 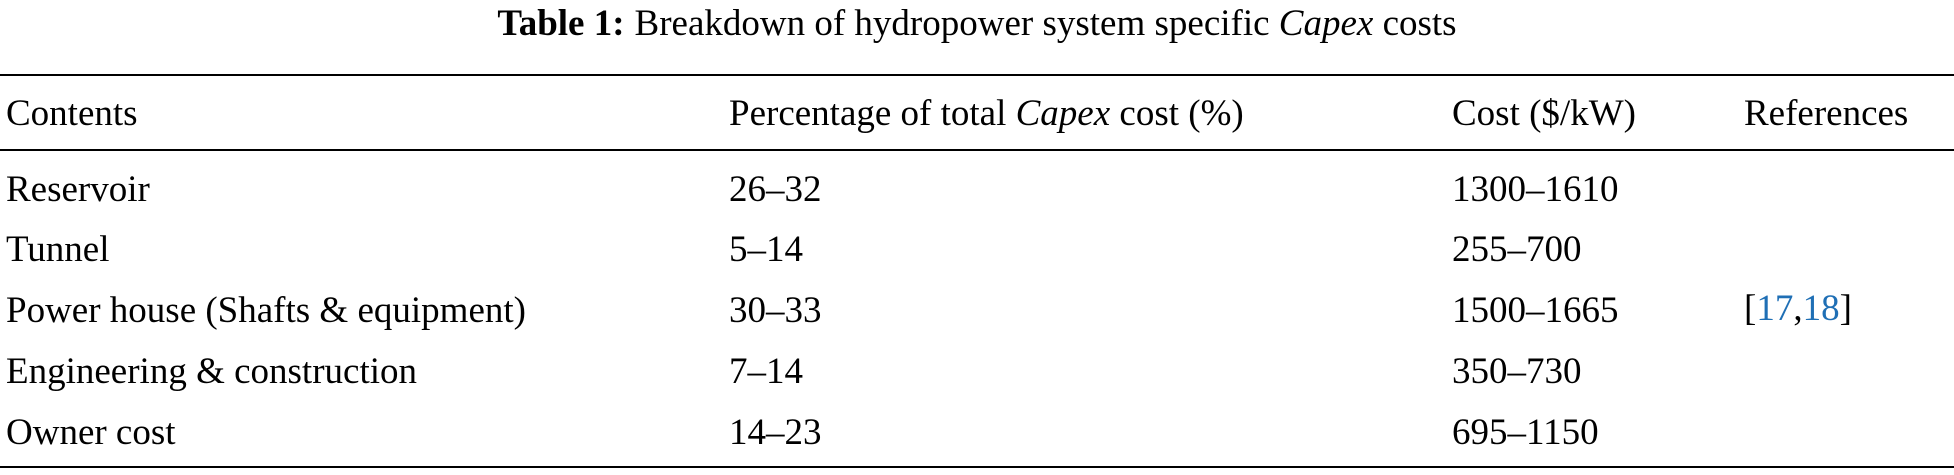 What do you see at coordinates (977, 371) in the screenshot?
I see `table-row: Engineering & construction 7–14 350–730` at bounding box center [977, 371].